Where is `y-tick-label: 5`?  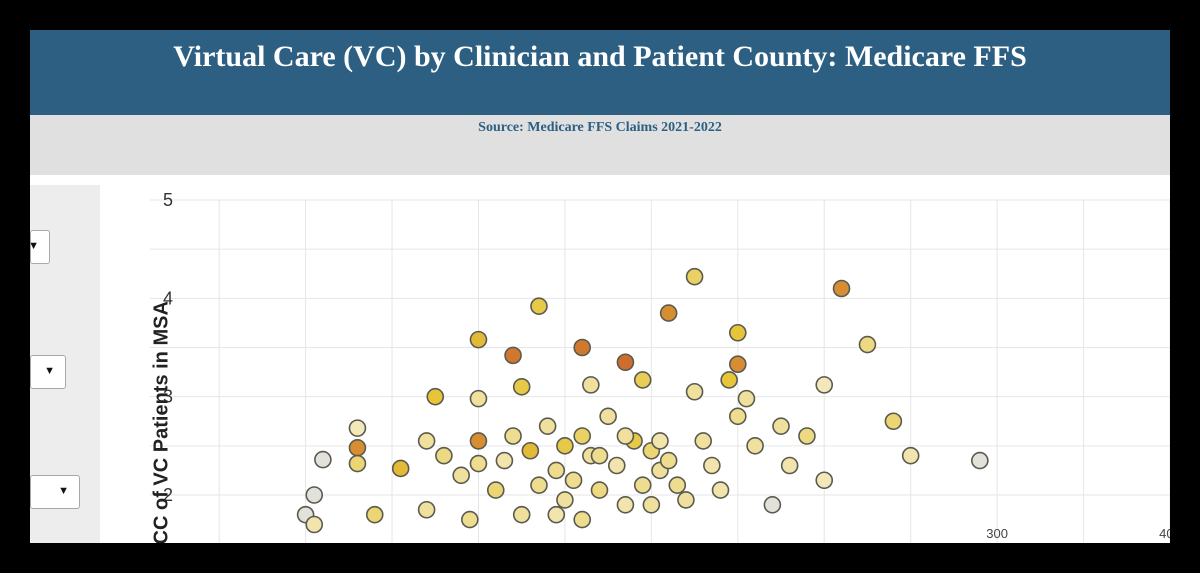
y-tick-label: 5 is located at coordinates (168, 200).